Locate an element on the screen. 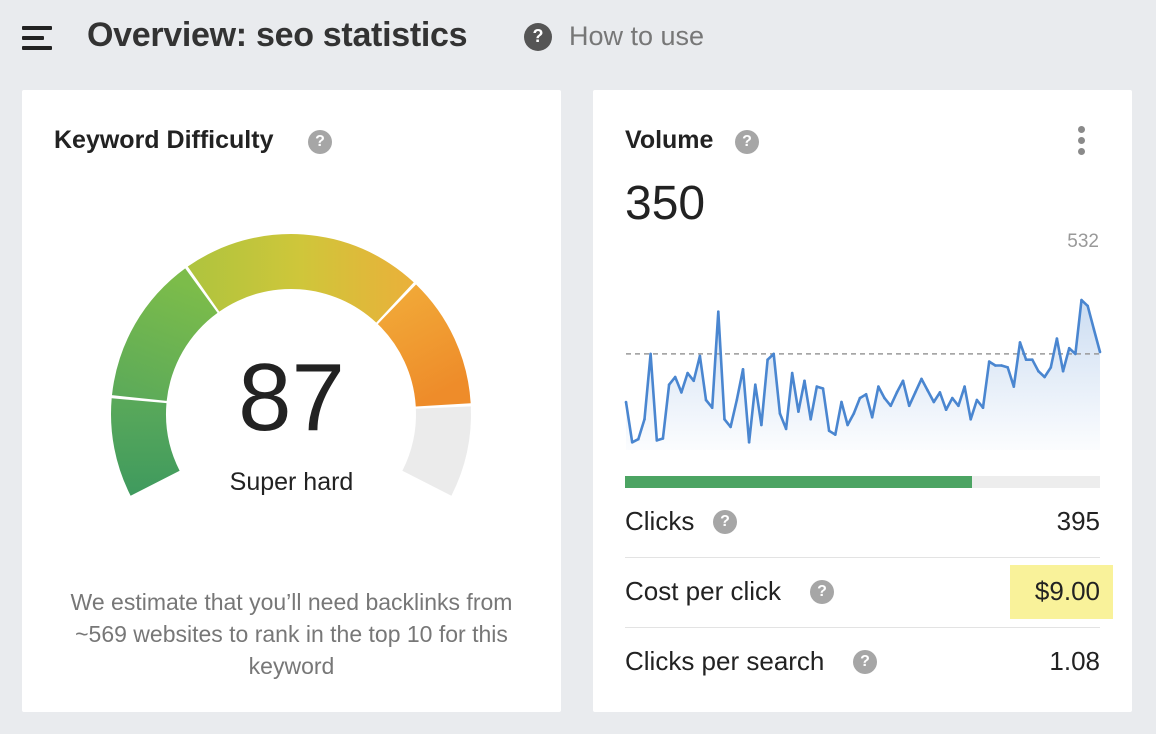 The width and height of the screenshot is (1156, 734). more-options-icon is located at coordinates (1081, 141).